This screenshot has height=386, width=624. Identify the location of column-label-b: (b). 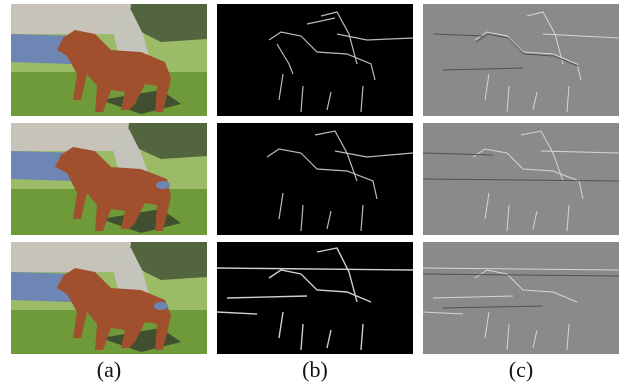
(315, 369).